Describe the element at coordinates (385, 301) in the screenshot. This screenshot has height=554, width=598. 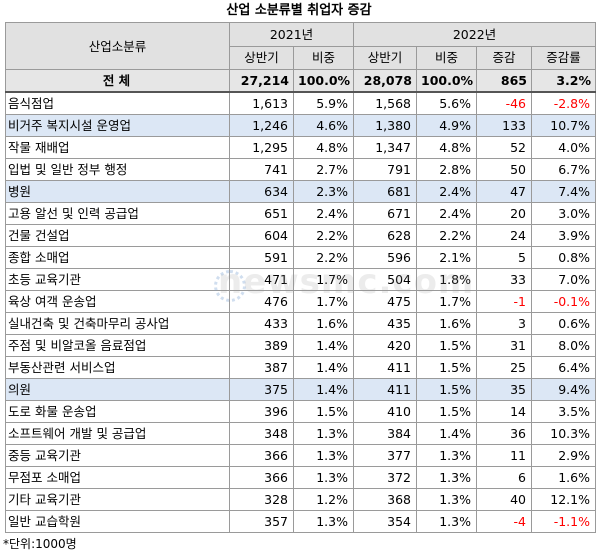
I see `first-half-2022-cell: 475` at that location.